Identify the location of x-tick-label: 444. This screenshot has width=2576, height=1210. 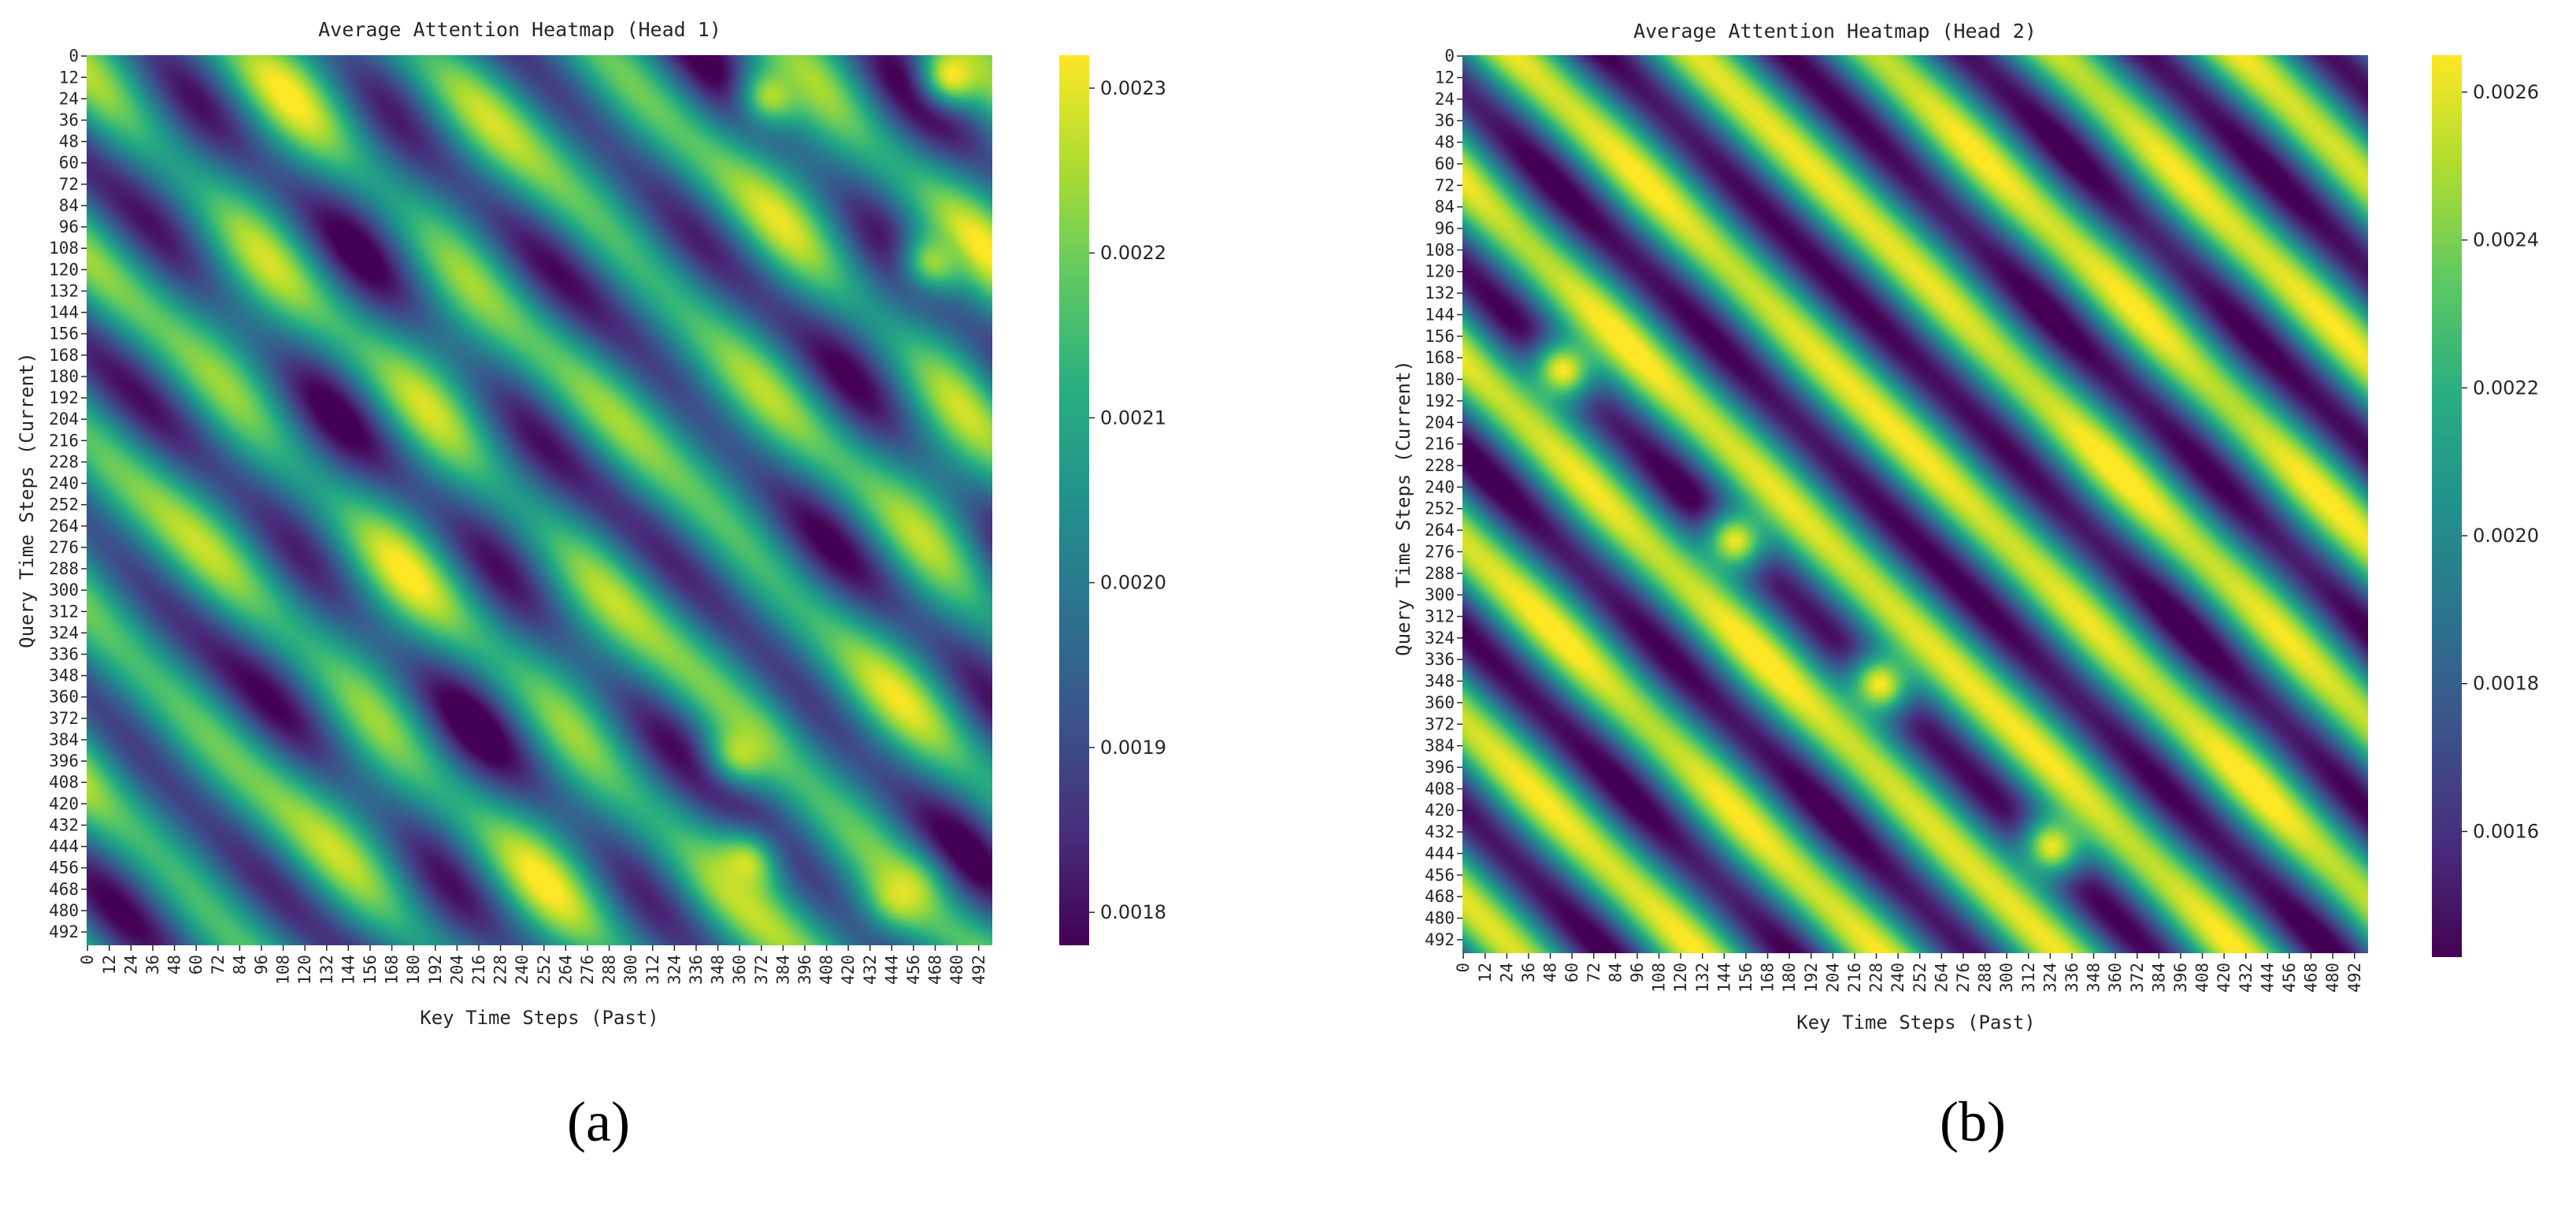
(2267, 978).